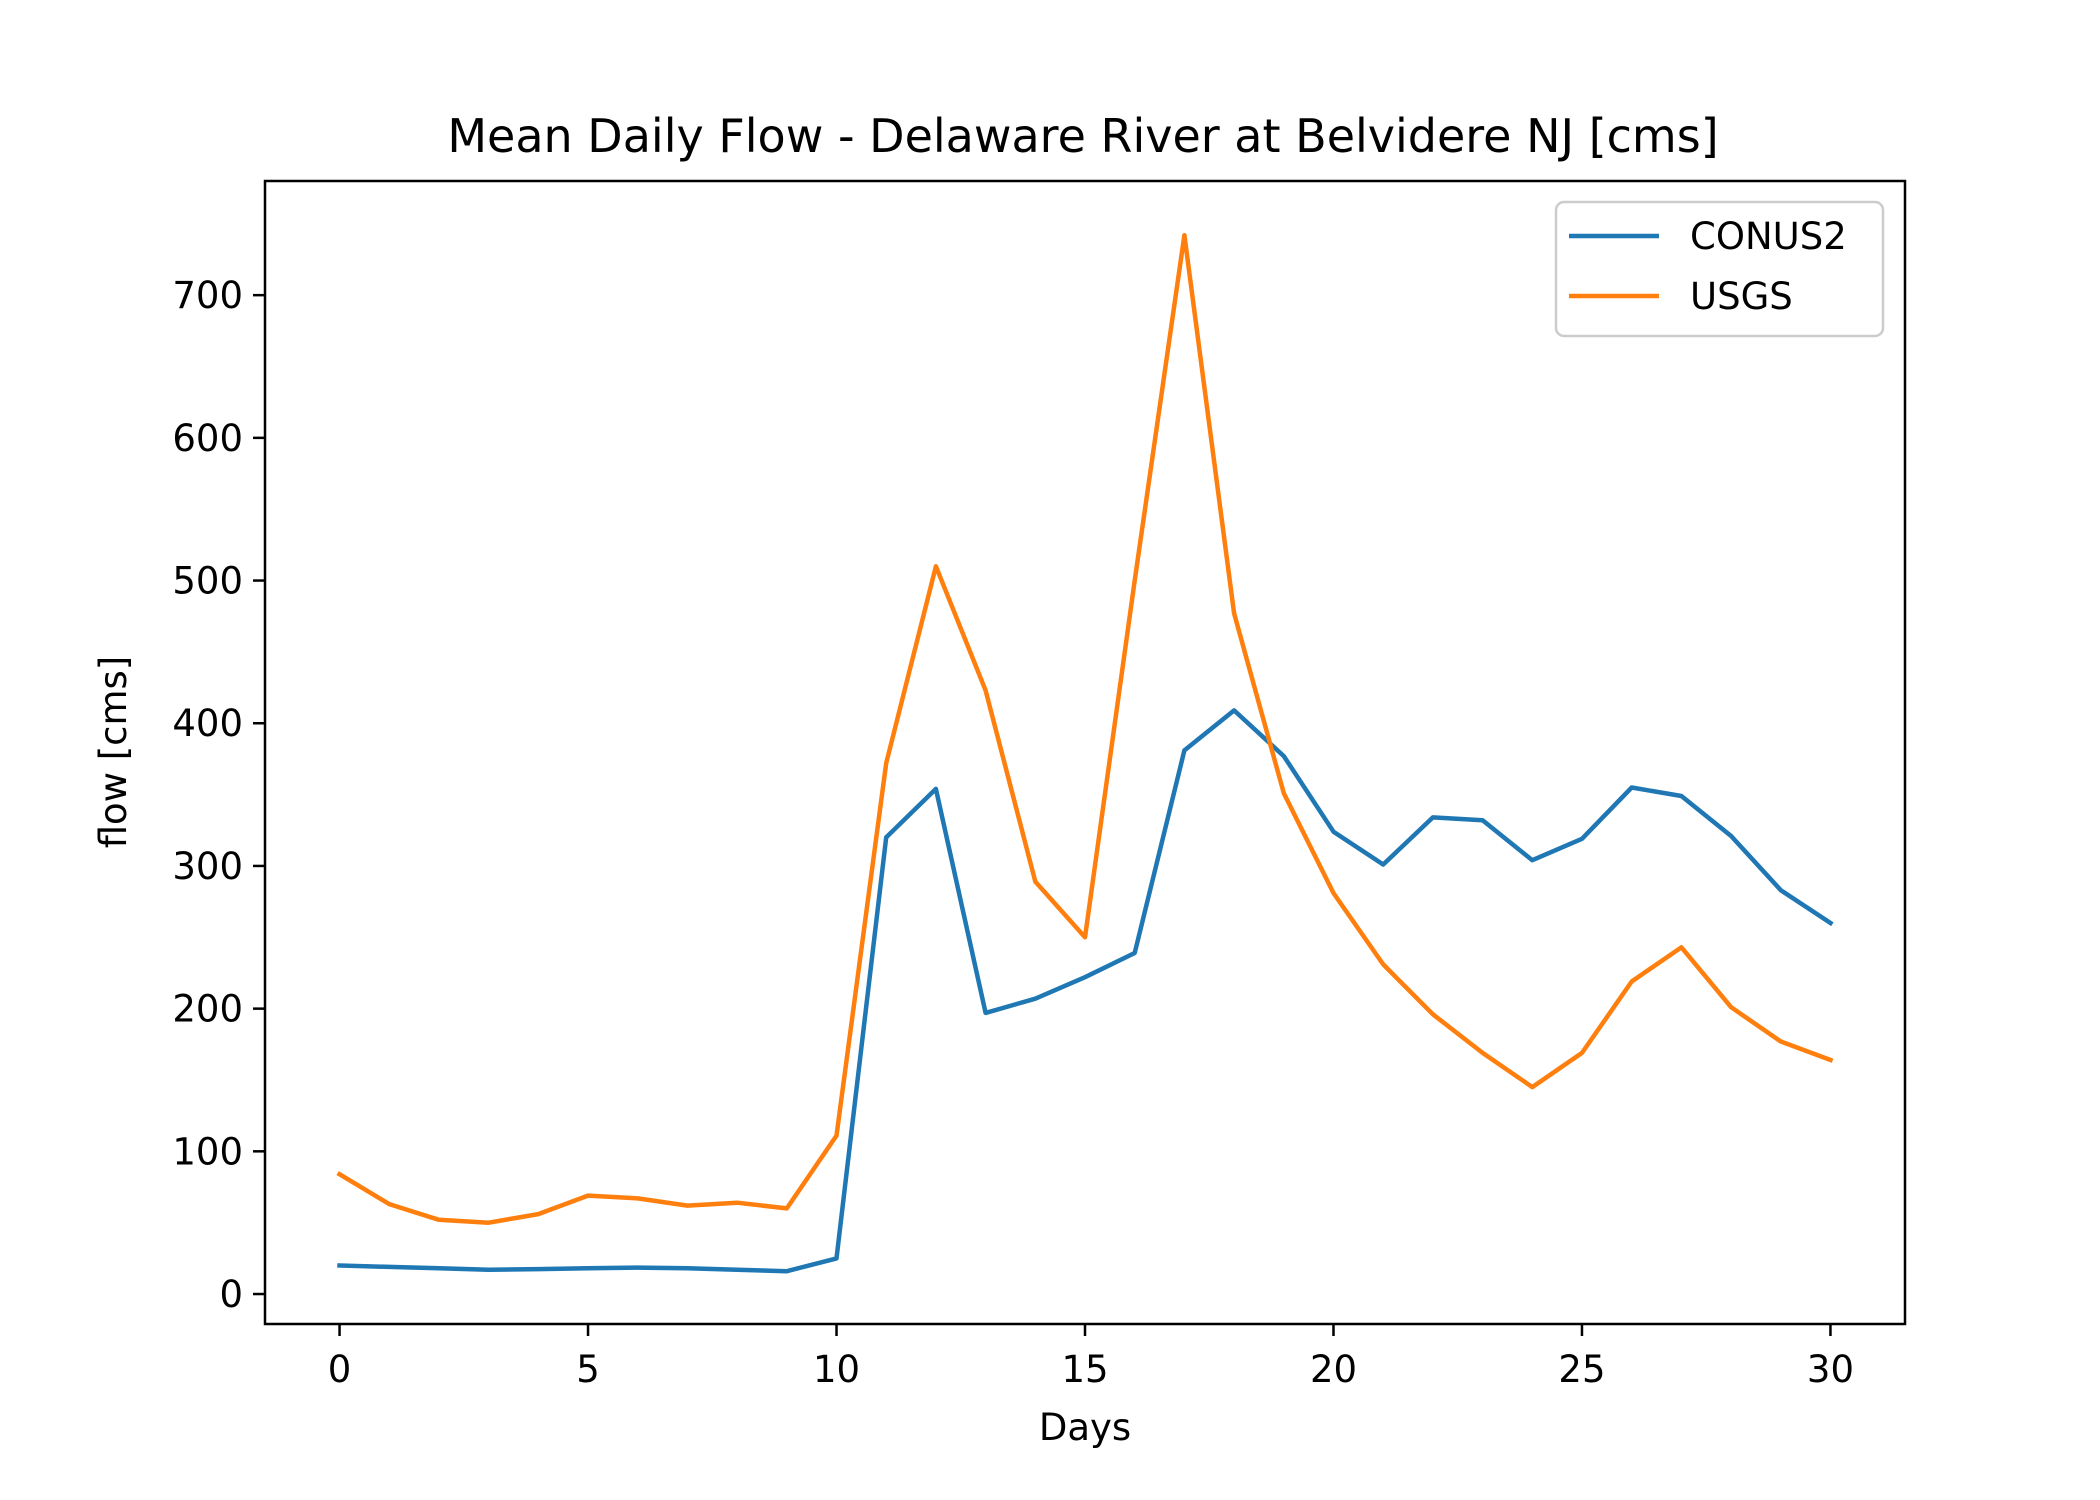 The image size is (2100, 1500). Describe the element at coordinates (207, 581) in the screenshot. I see `y-tick-label: 500` at that location.